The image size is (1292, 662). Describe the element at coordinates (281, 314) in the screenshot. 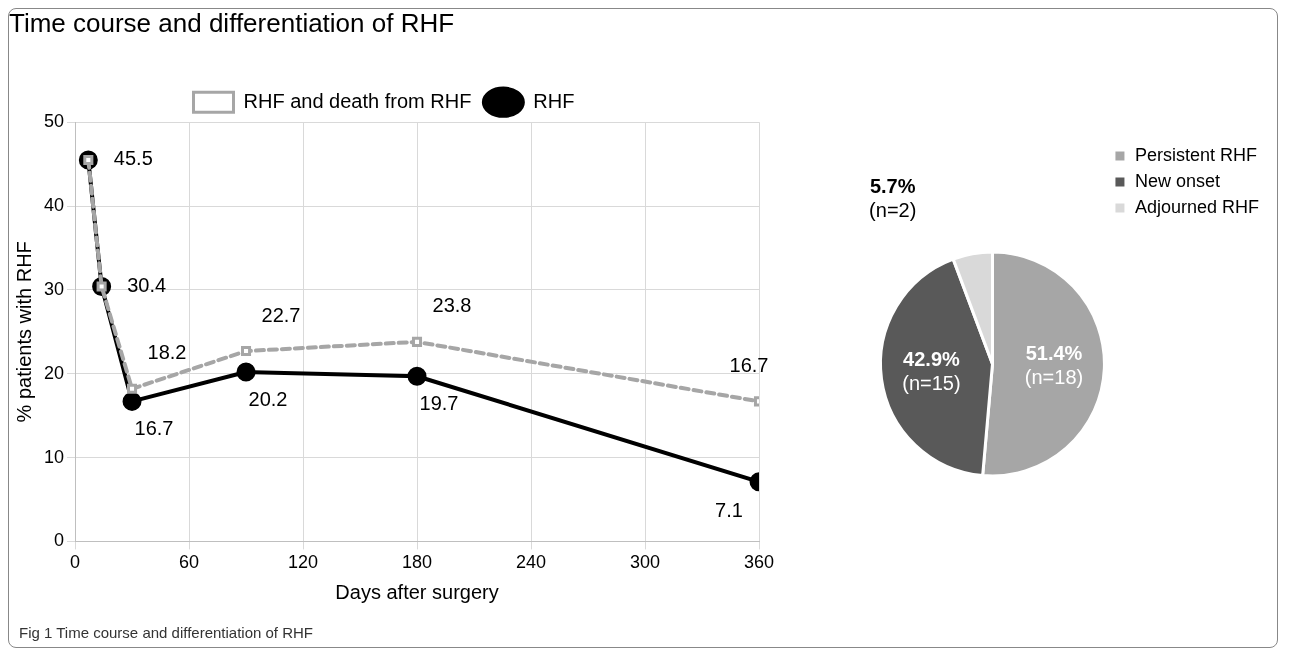

I see `data-label: 22.7` at that location.